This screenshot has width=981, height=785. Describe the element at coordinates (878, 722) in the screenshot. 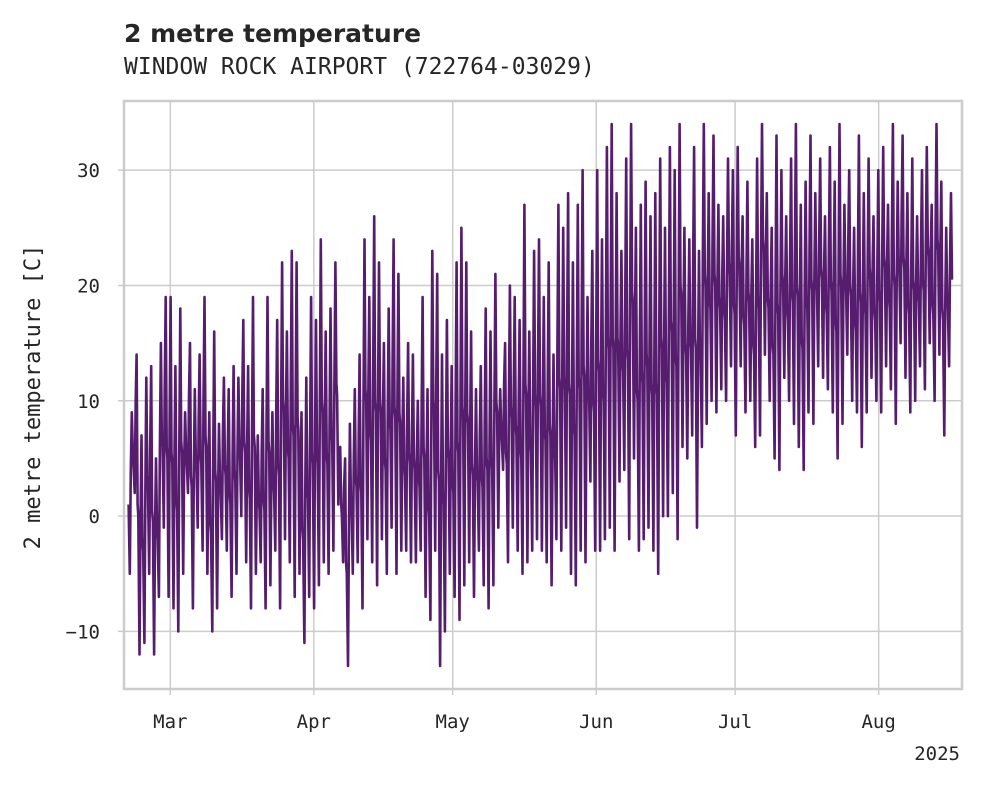

I see `x-tick-label: Aug` at that location.